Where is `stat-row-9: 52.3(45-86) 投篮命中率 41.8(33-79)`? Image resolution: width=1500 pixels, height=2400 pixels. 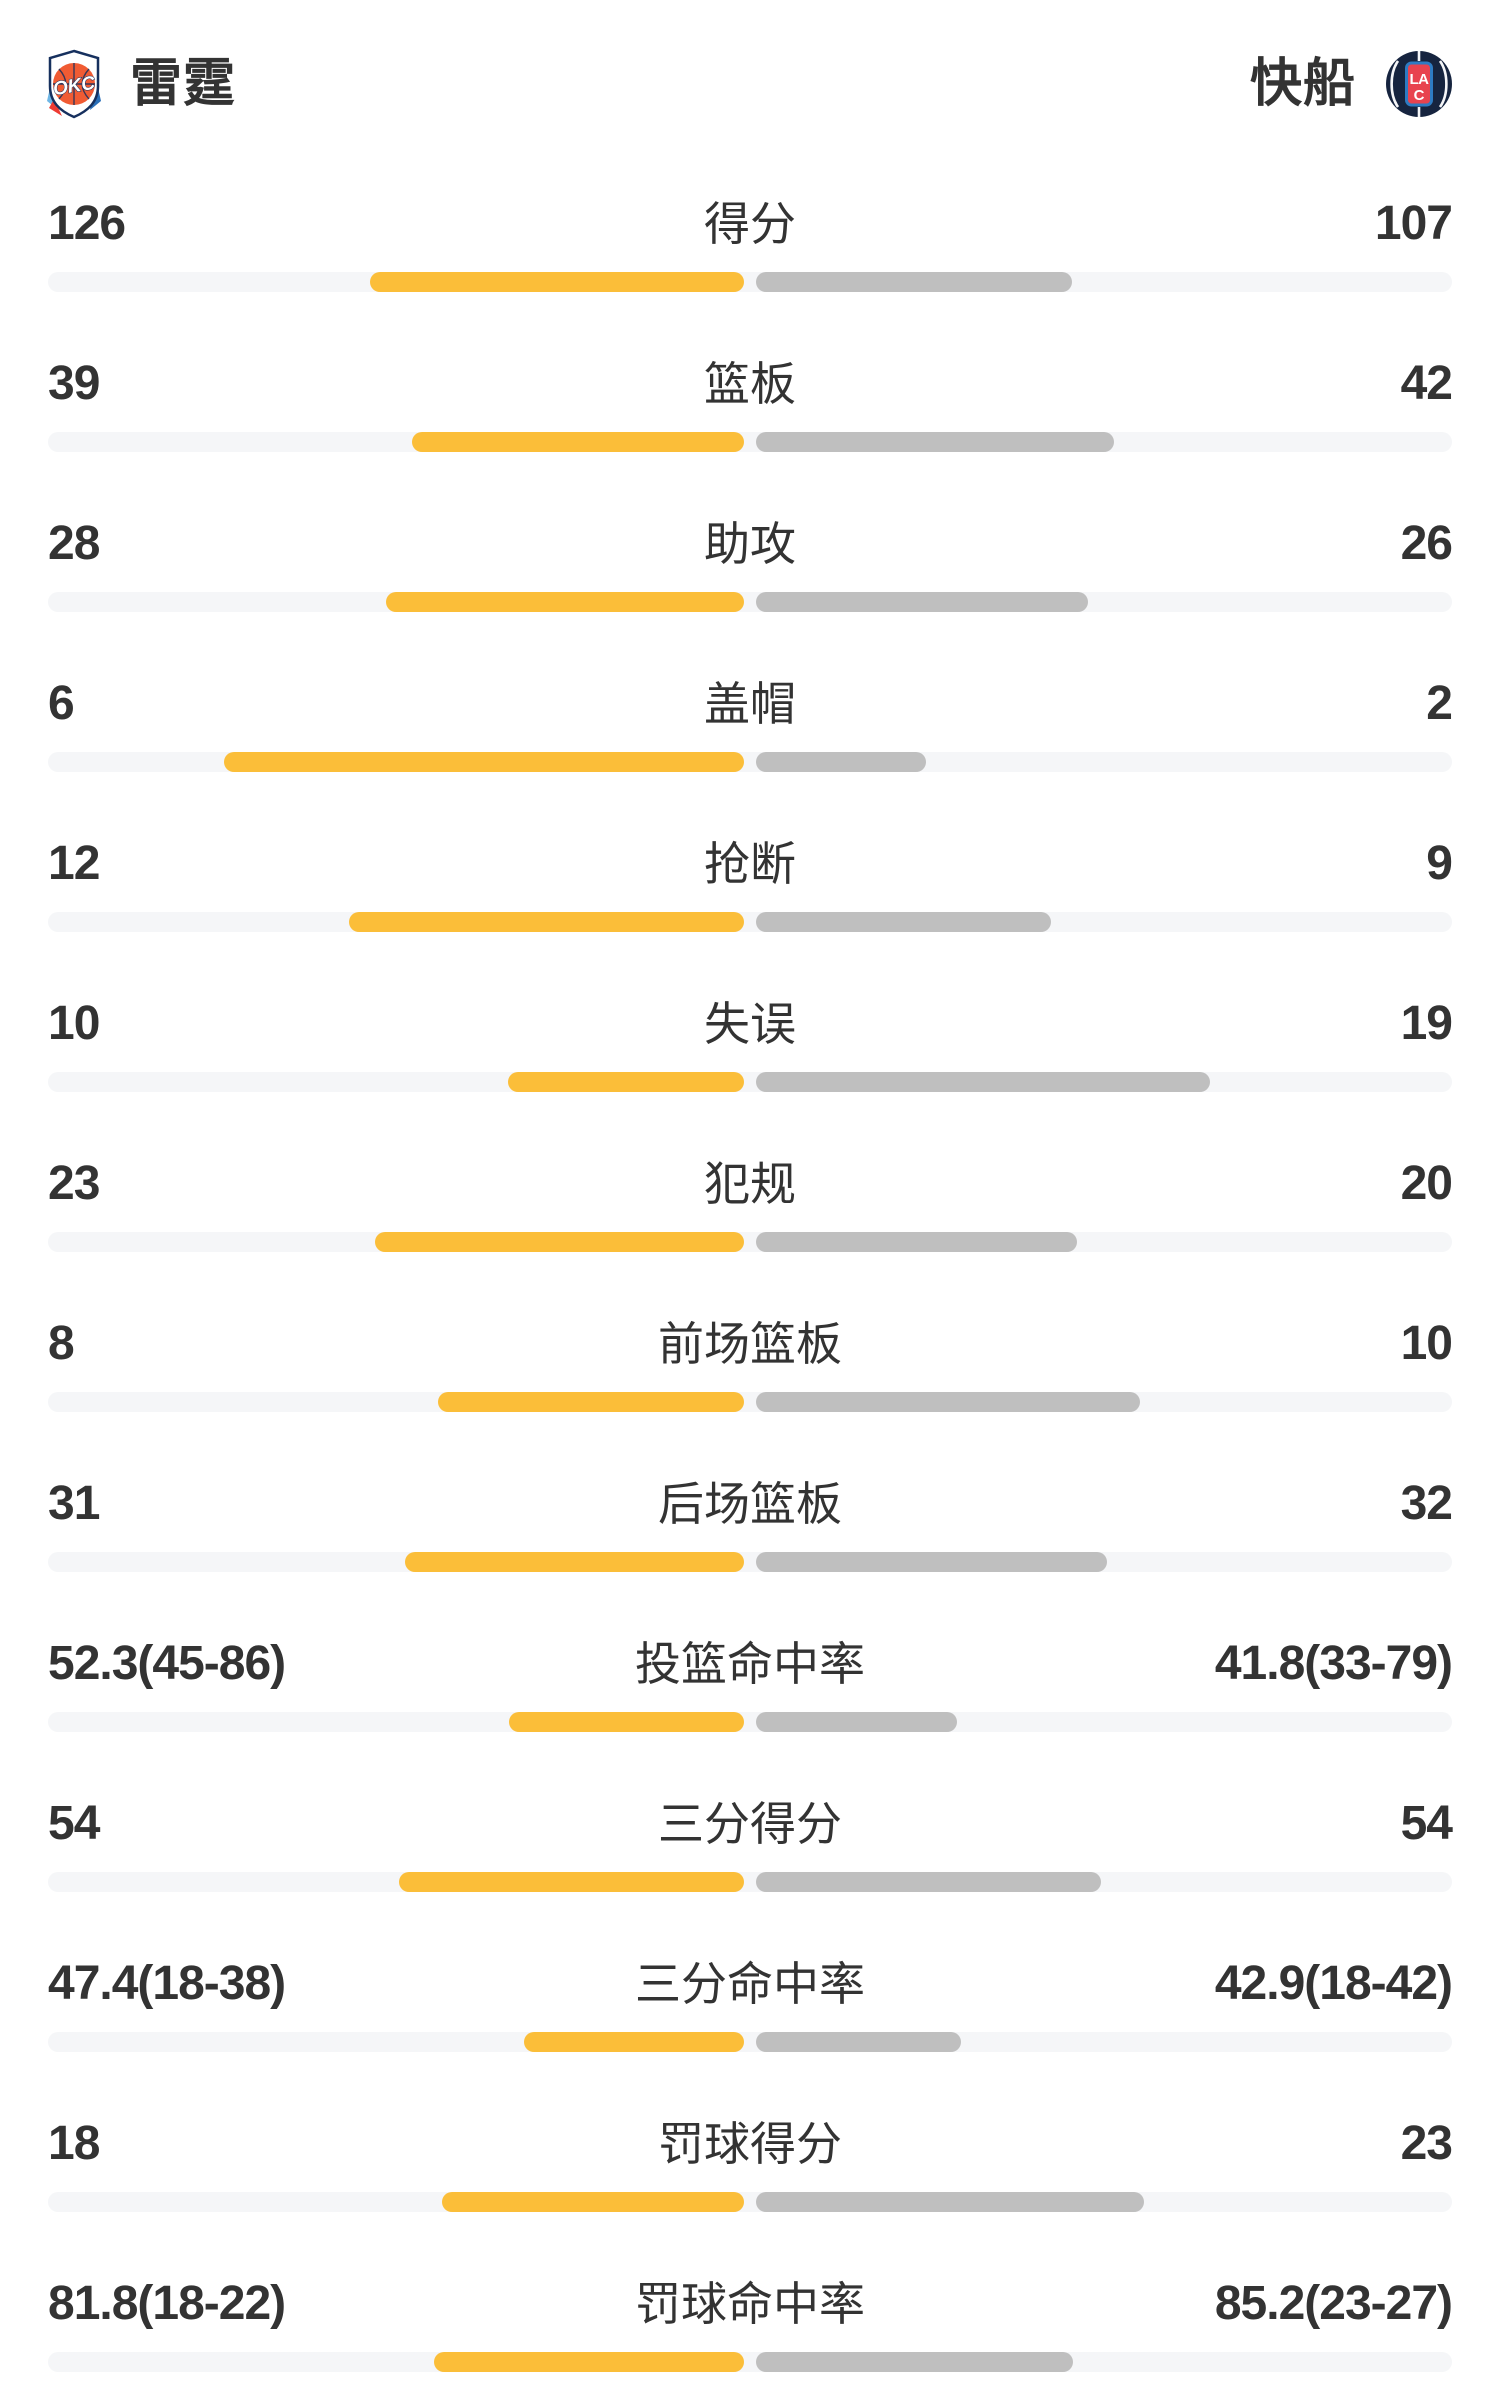
stat-row-9: 52.3(45-86) 投篮命中率 41.8(33-79) is located at coordinates (750, 1665).